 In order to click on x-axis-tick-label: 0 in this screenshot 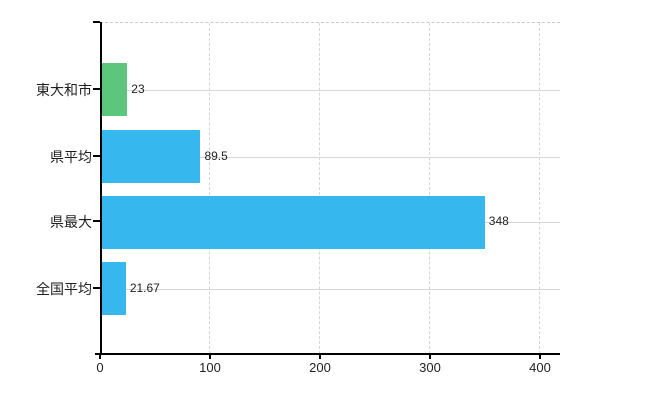, I will do `click(100, 367)`.